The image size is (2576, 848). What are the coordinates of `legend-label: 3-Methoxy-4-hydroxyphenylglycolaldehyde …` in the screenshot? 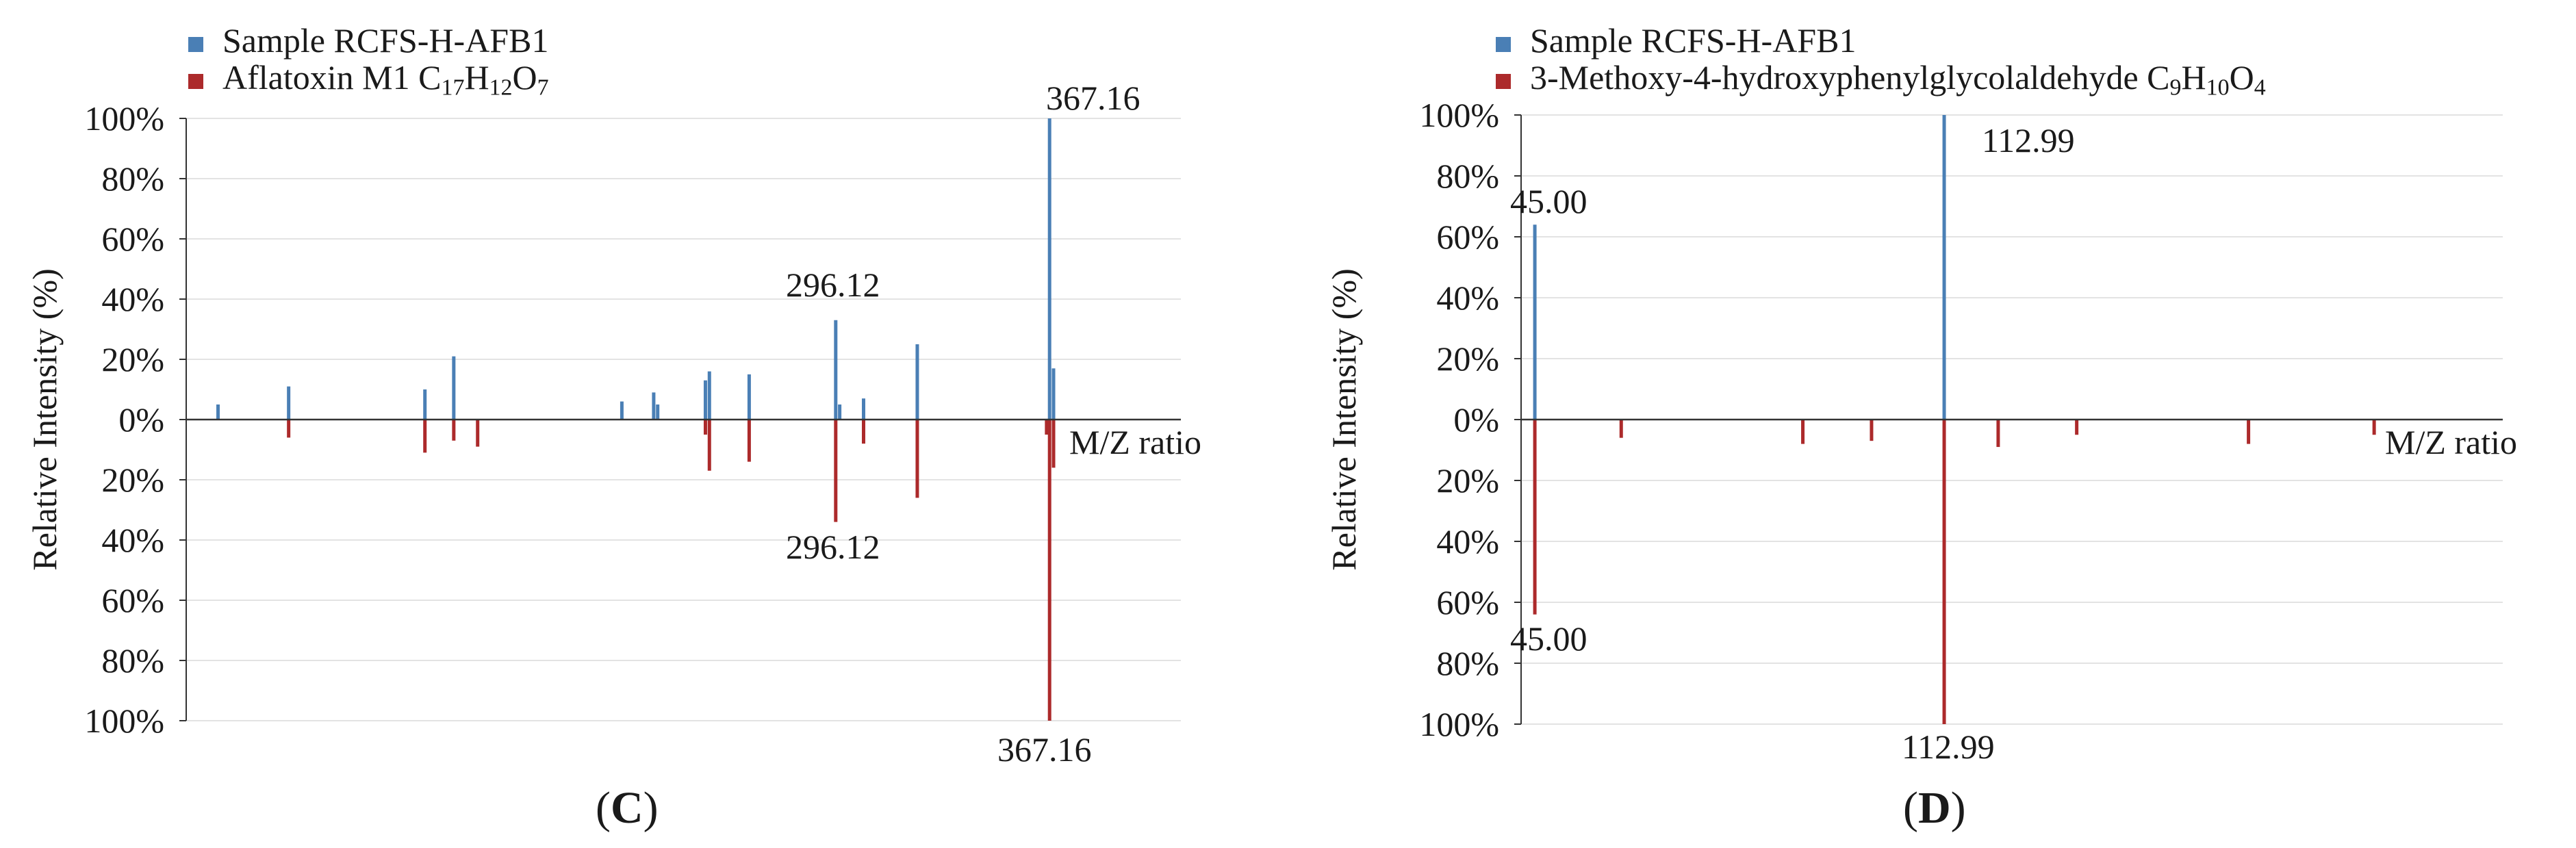 It's located at (1898, 79).